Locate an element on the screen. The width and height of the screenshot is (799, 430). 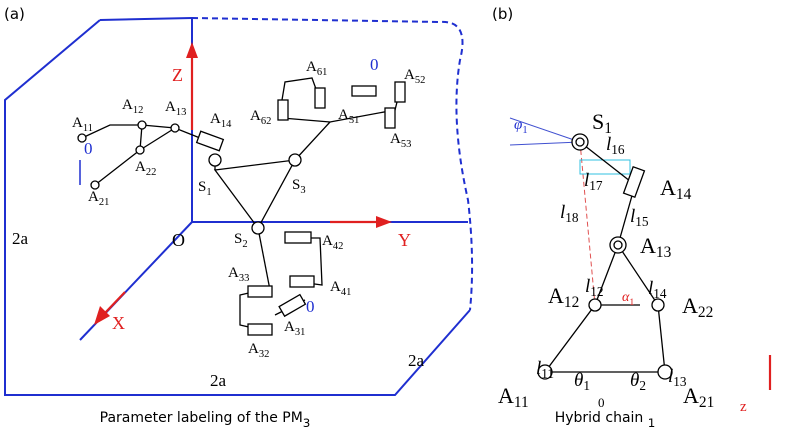
chain-label: A21 is located at coordinates (698, 396).